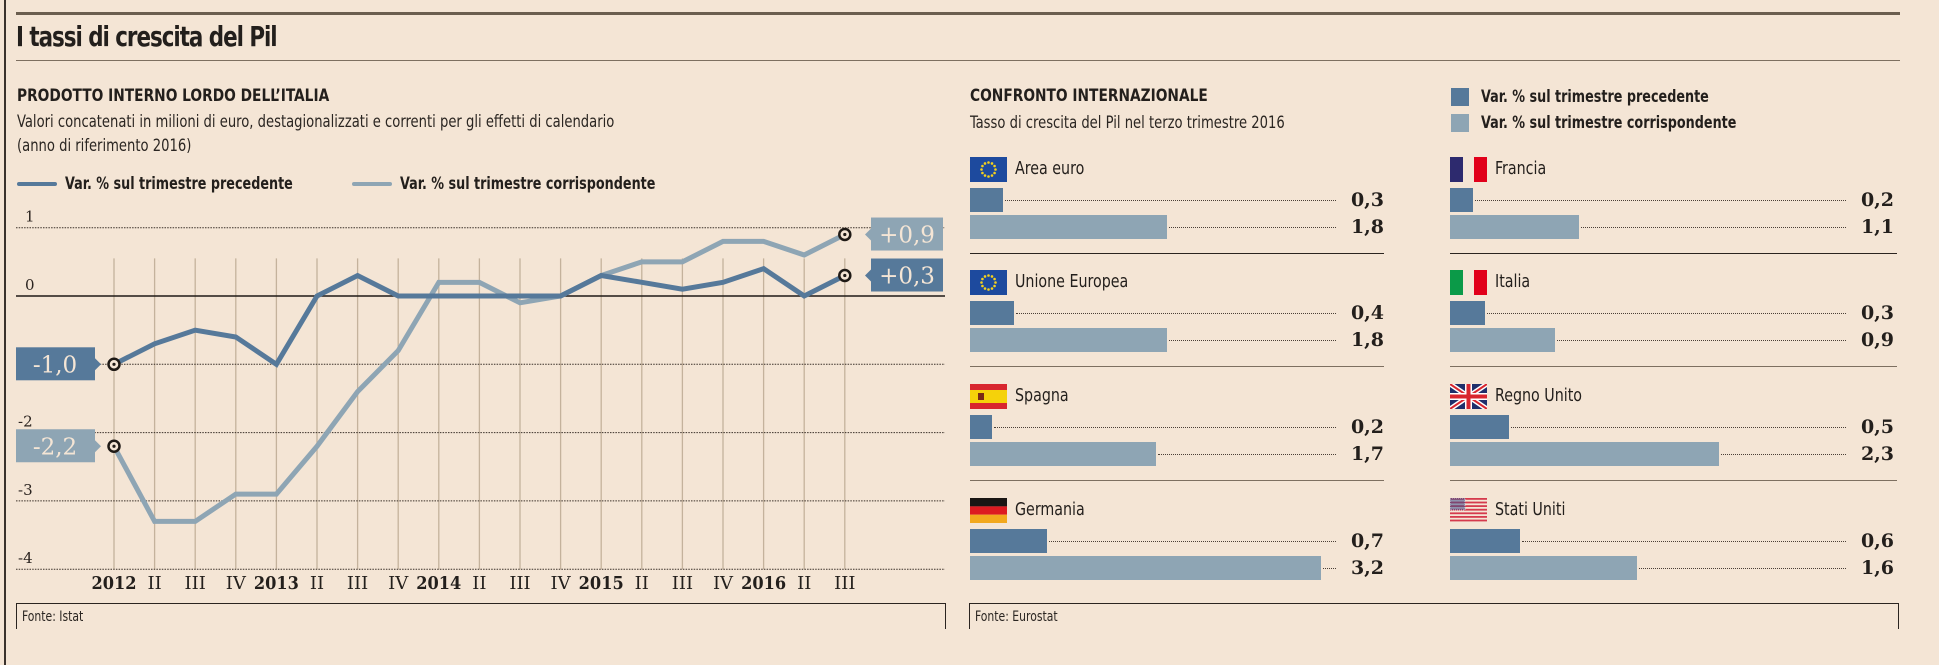  I want to click on country-name: Spagna, so click(1042, 395).